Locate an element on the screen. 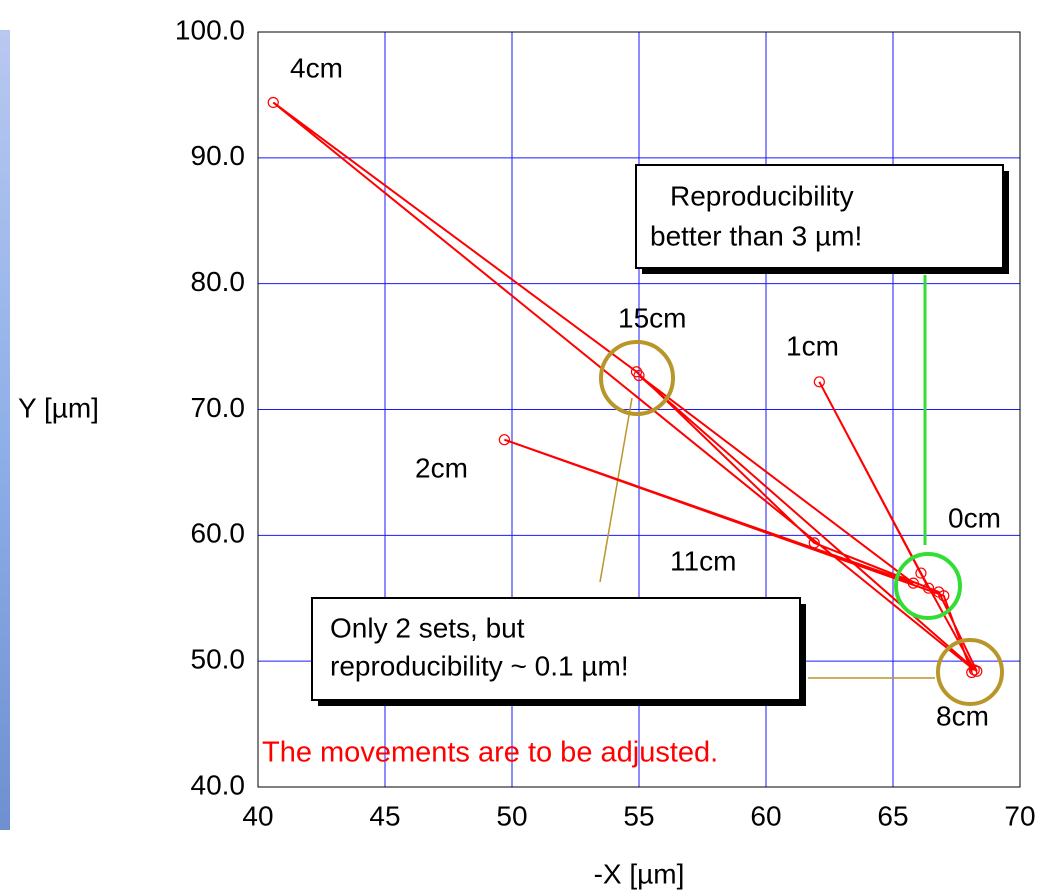 The height and width of the screenshot is (896, 1063). callout-text: reproducibility ~ 0.1 µm! is located at coordinates (479, 665).